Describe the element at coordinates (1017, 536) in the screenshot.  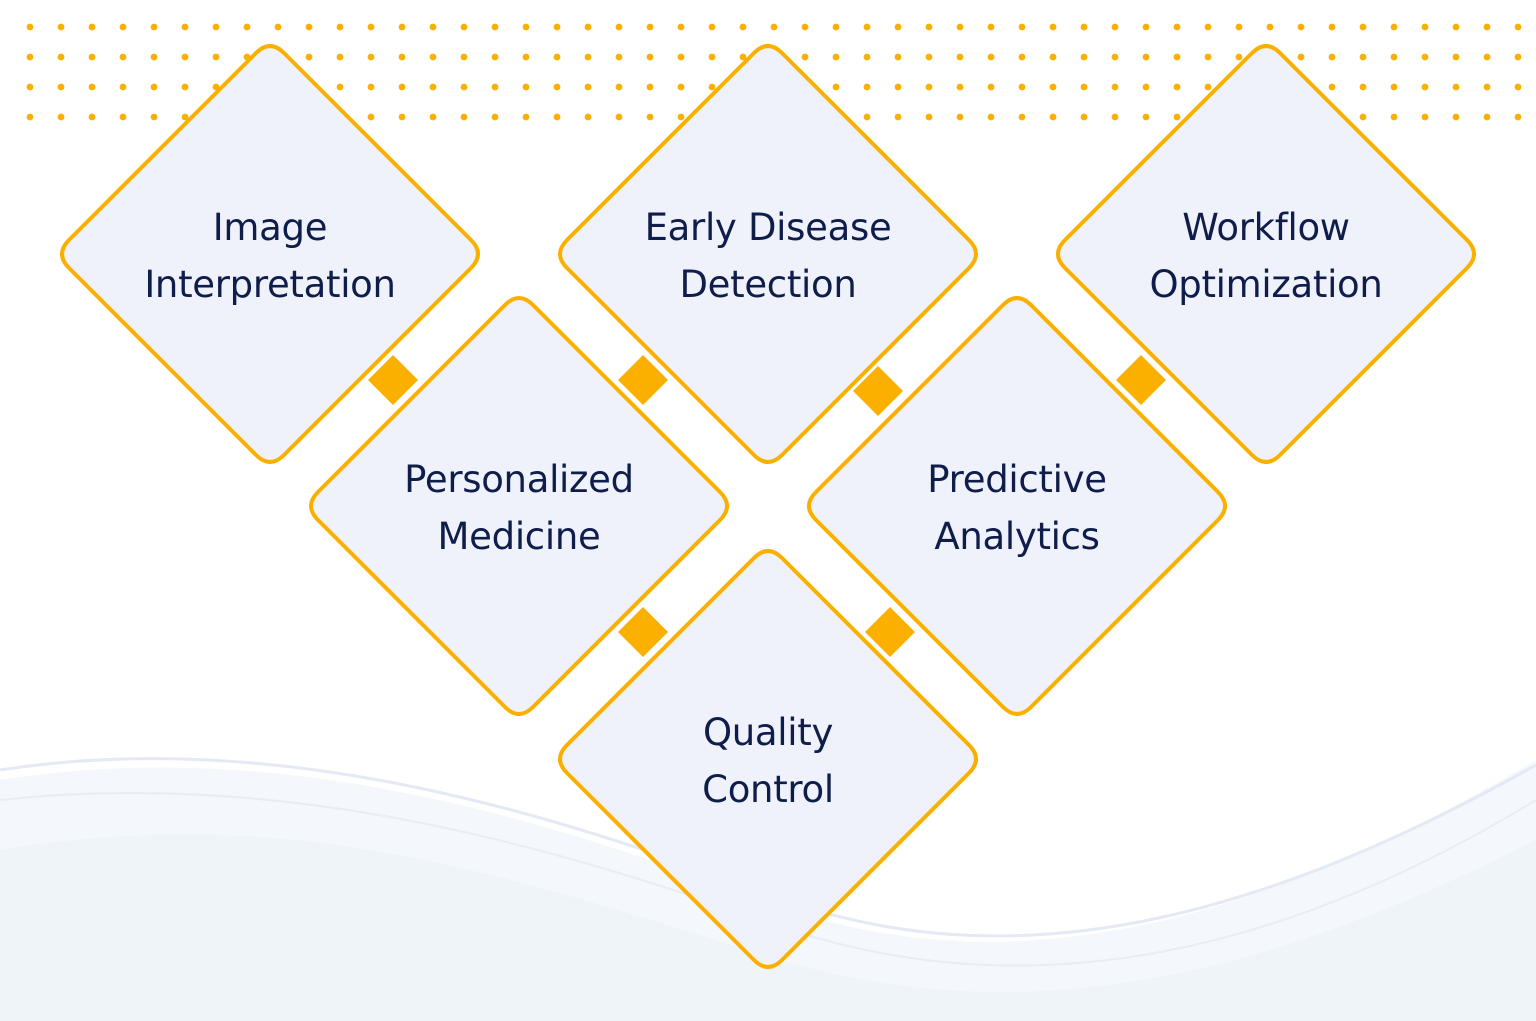
I see `label-line-2: Analytics` at that location.